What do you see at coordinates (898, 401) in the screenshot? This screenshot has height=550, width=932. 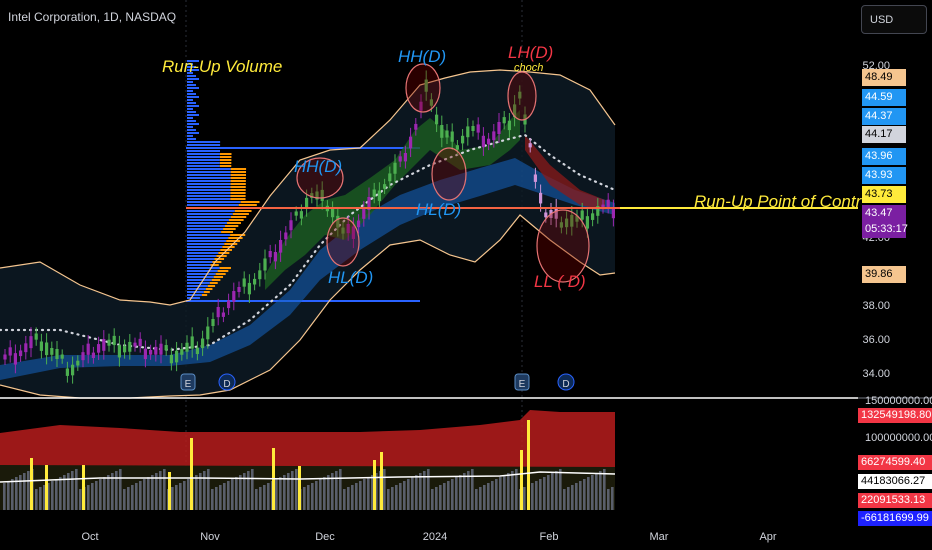 I see `volume-label-1: 150000000.00` at bounding box center [898, 401].